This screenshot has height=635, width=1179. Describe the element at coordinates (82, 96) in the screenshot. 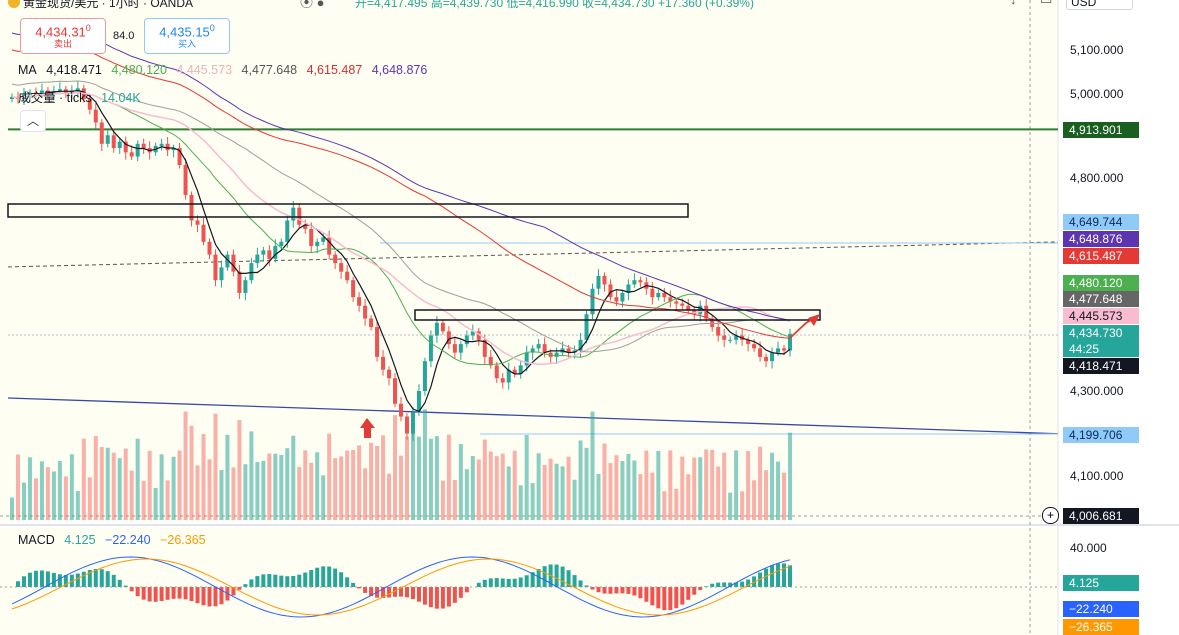

I see `volume-legend: 成交量 · ticks 14.04K` at that location.